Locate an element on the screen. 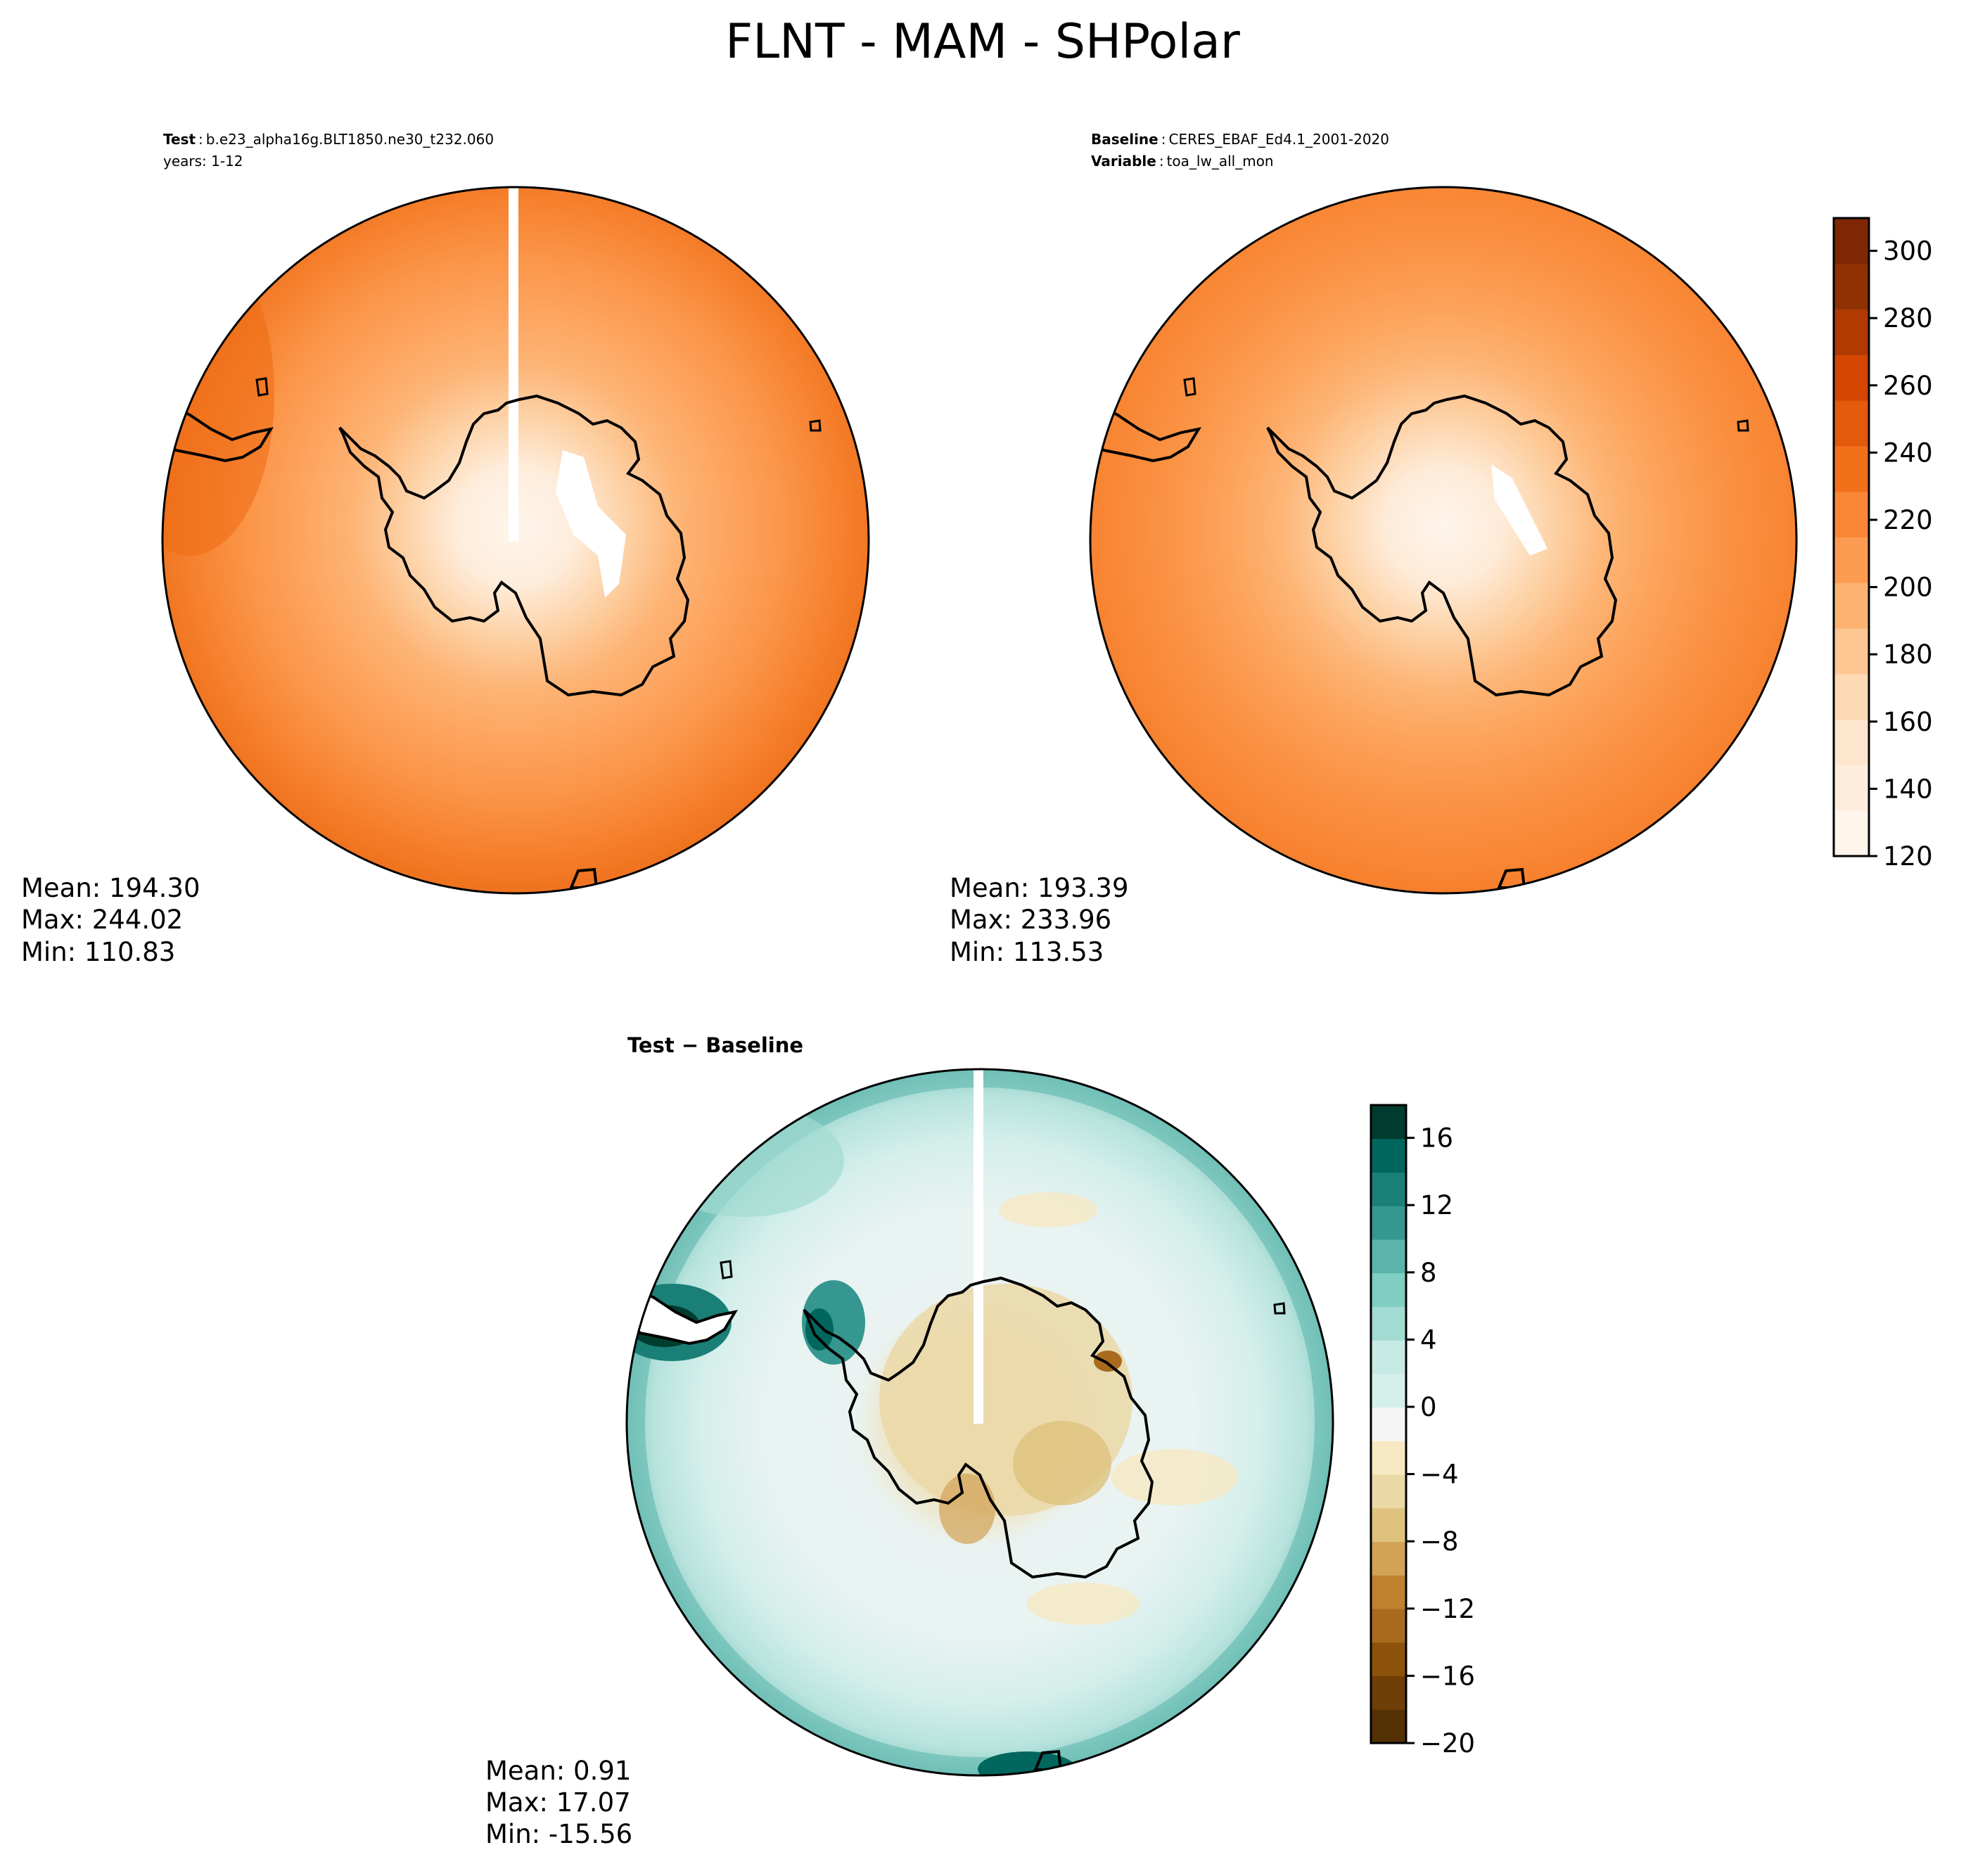 The width and height of the screenshot is (1966, 1876). main-colorbar-tick-label: 260 is located at coordinates (1908, 386).